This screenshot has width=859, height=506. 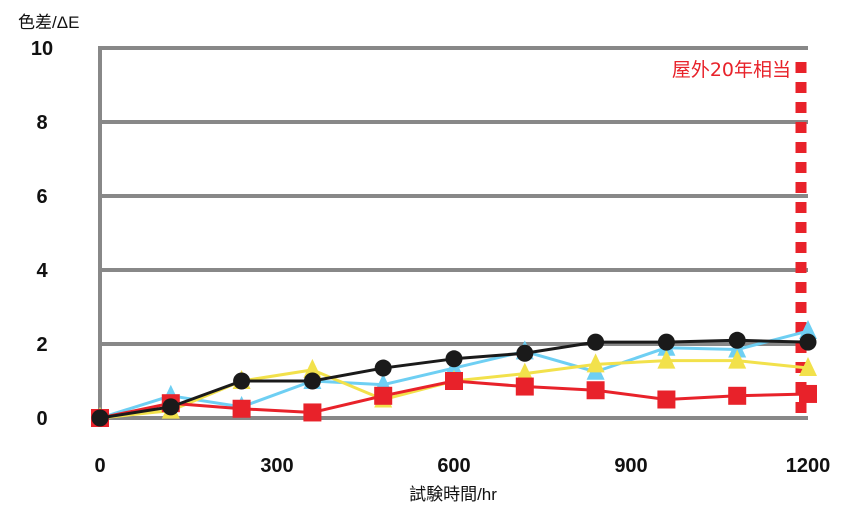 I want to click on y-tick-label: 10, so click(x=42, y=49).